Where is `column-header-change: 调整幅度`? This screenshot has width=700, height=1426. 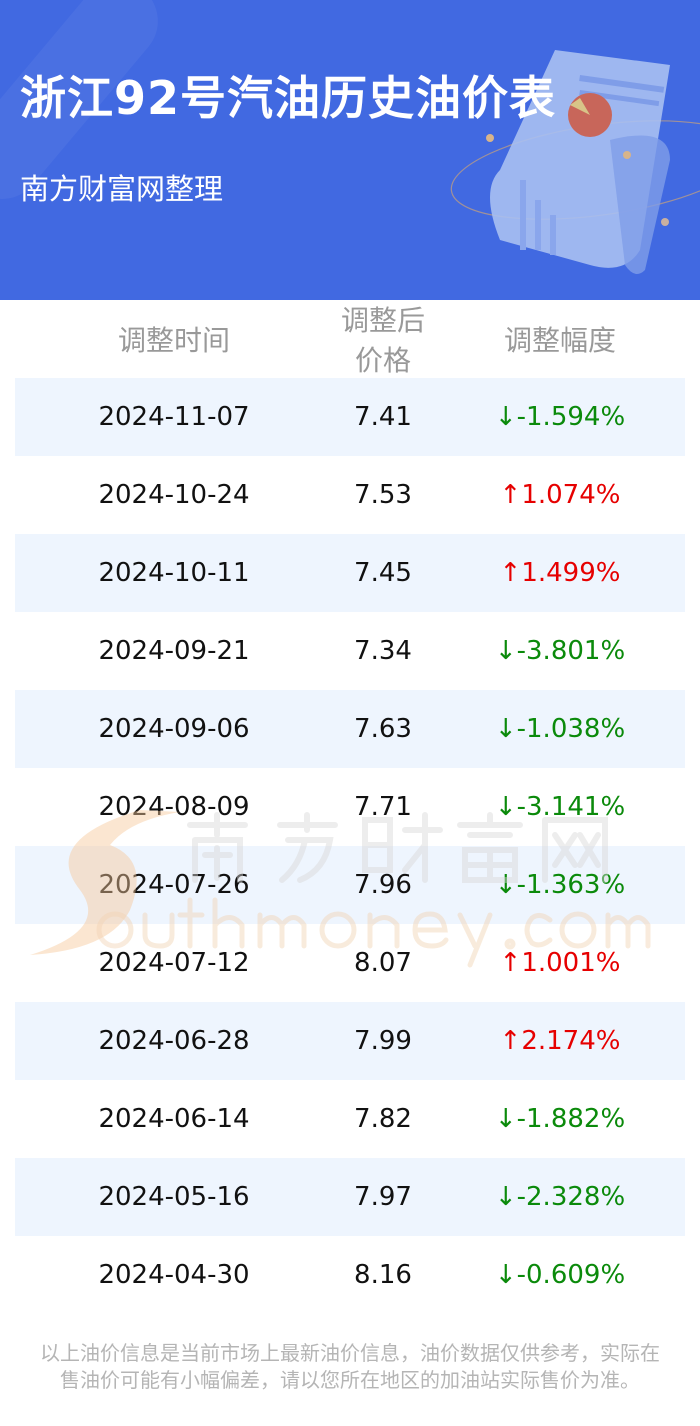
column-header-change: 调整幅度 is located at coordinates (559, 340).